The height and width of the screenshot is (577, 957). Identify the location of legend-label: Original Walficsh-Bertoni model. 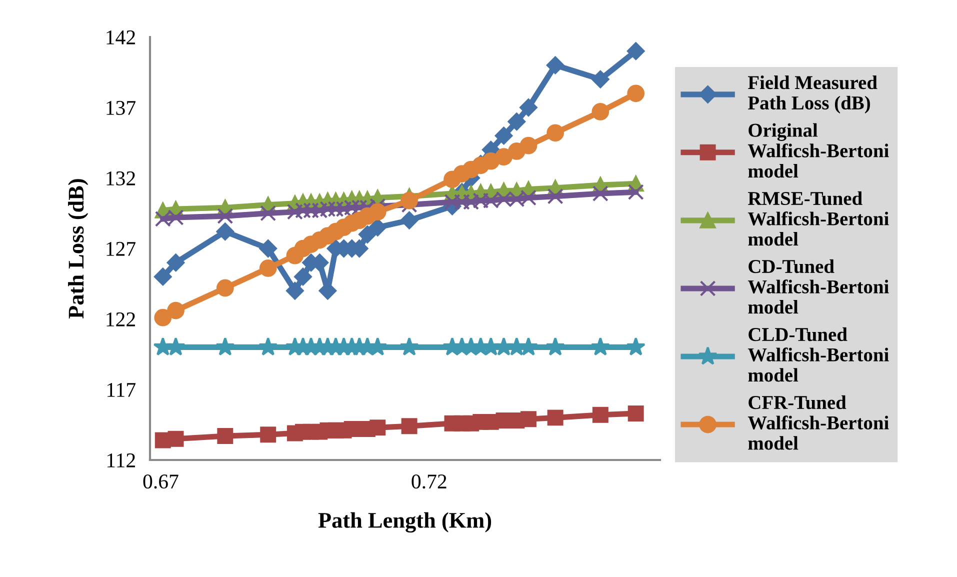
(818, 150).